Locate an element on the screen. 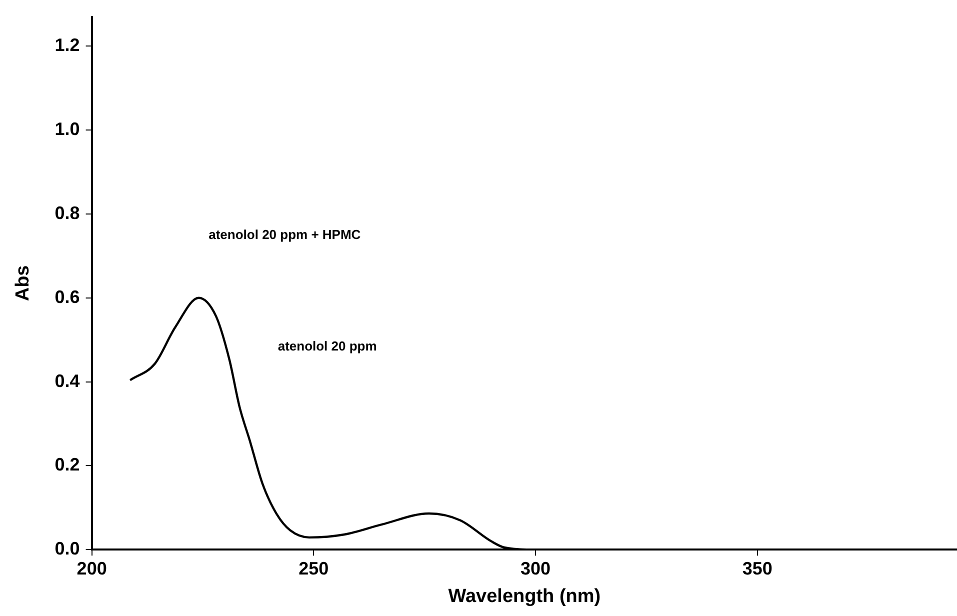 This screenshot has width=957, height=616. x-tick-label: 350 is located at coordinates (757, 568).